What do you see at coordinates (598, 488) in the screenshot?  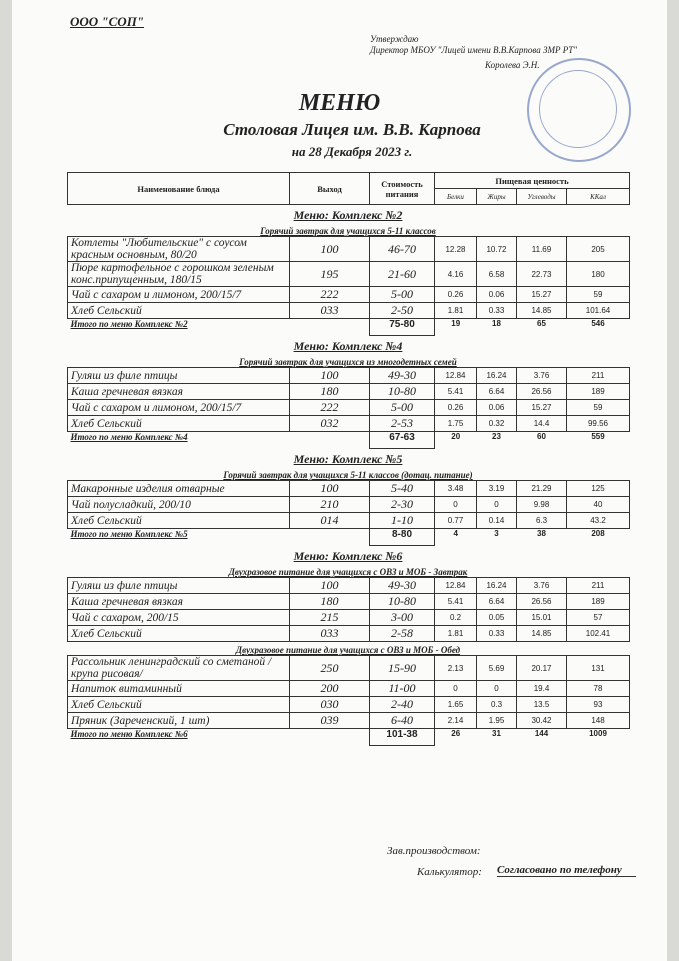 I see `kcal: 125` at bounding box center [598, 488].